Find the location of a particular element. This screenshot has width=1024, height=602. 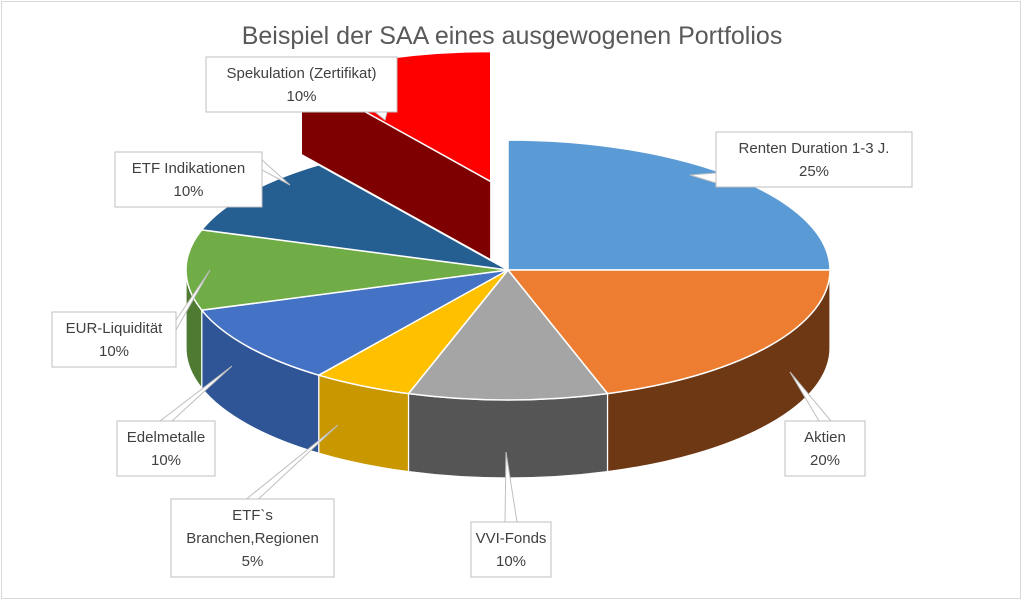

label-value: 25% is located at coordinates (814, 171).